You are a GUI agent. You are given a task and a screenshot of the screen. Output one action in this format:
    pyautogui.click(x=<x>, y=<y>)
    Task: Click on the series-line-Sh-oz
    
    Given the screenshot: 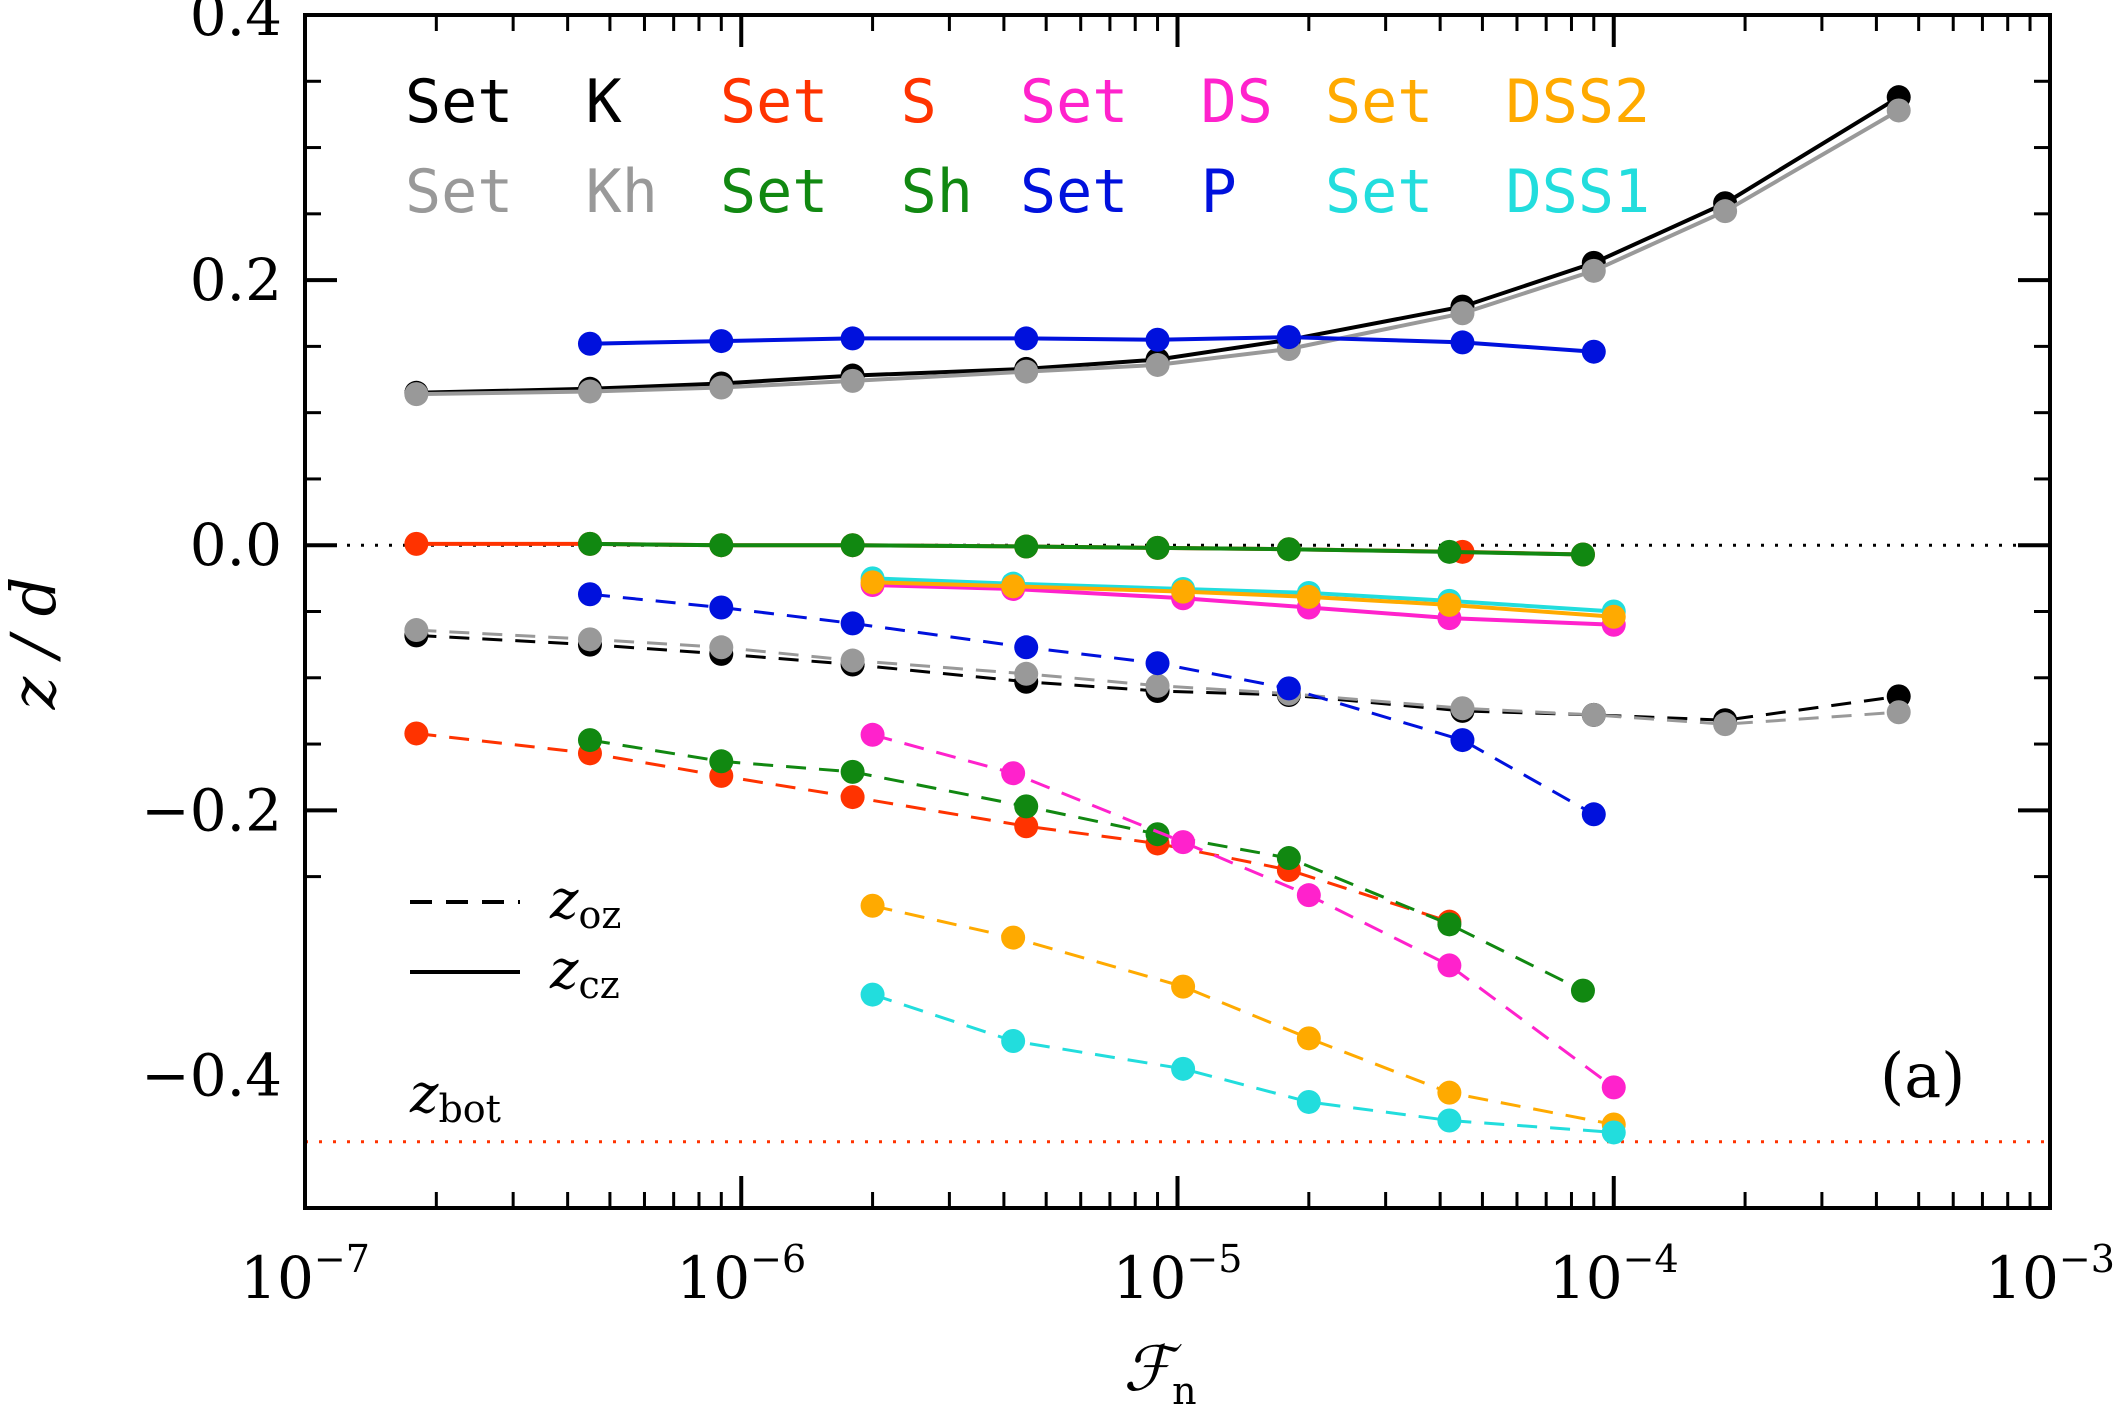 What is the action you would take?
    pyautogui.click(x=1086, y=865)
    